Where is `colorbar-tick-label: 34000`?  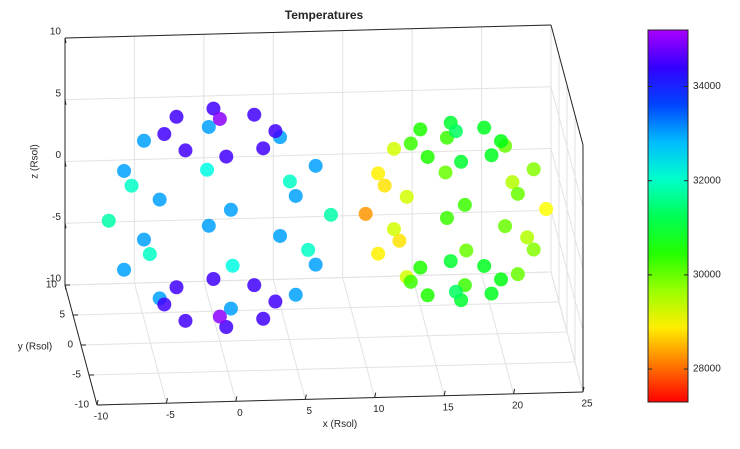 colorbar-tick-label: 34000 is located at coordinates (707, 86).